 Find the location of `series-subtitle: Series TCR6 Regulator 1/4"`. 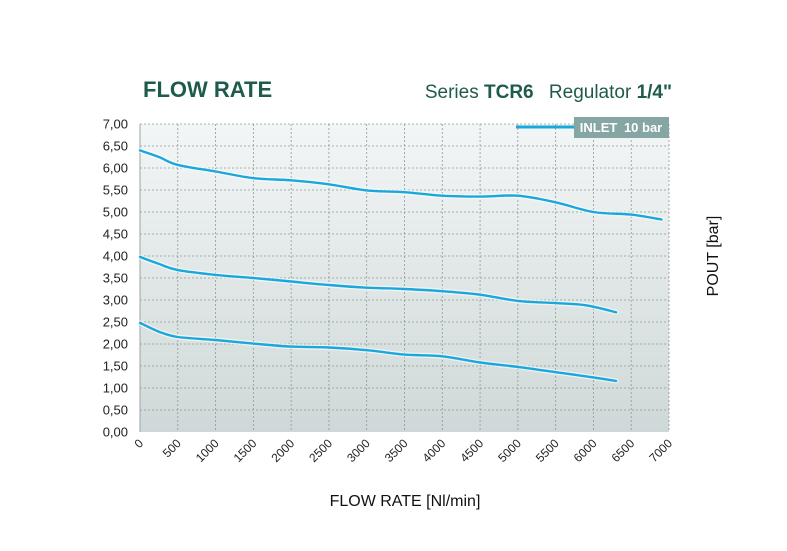

series-subtitle: Series TCR6 Regulator 1/4" is located at coordinates (548, 92).